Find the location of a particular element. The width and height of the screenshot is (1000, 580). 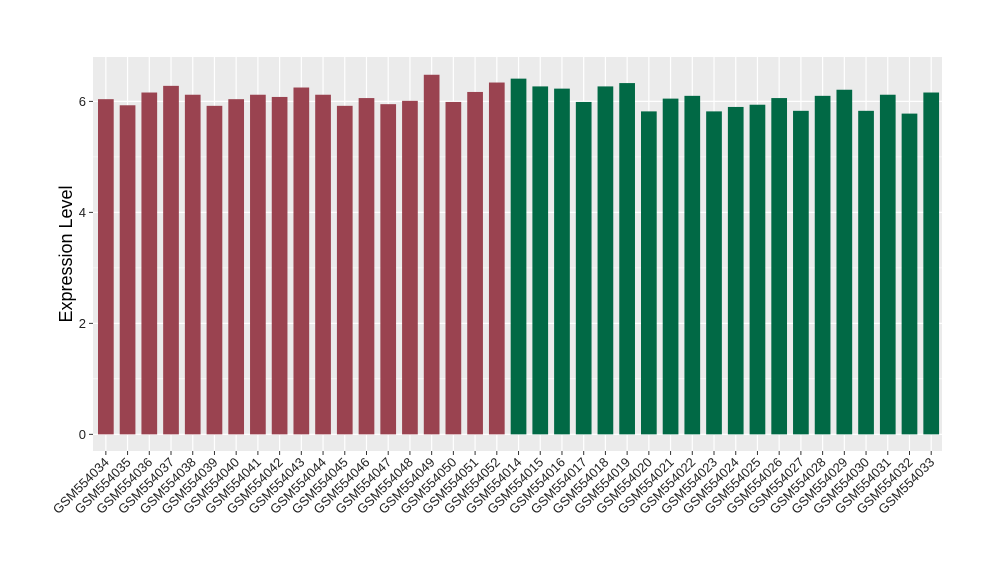

bar-GSM554019 is located at coordinates (627, 259).